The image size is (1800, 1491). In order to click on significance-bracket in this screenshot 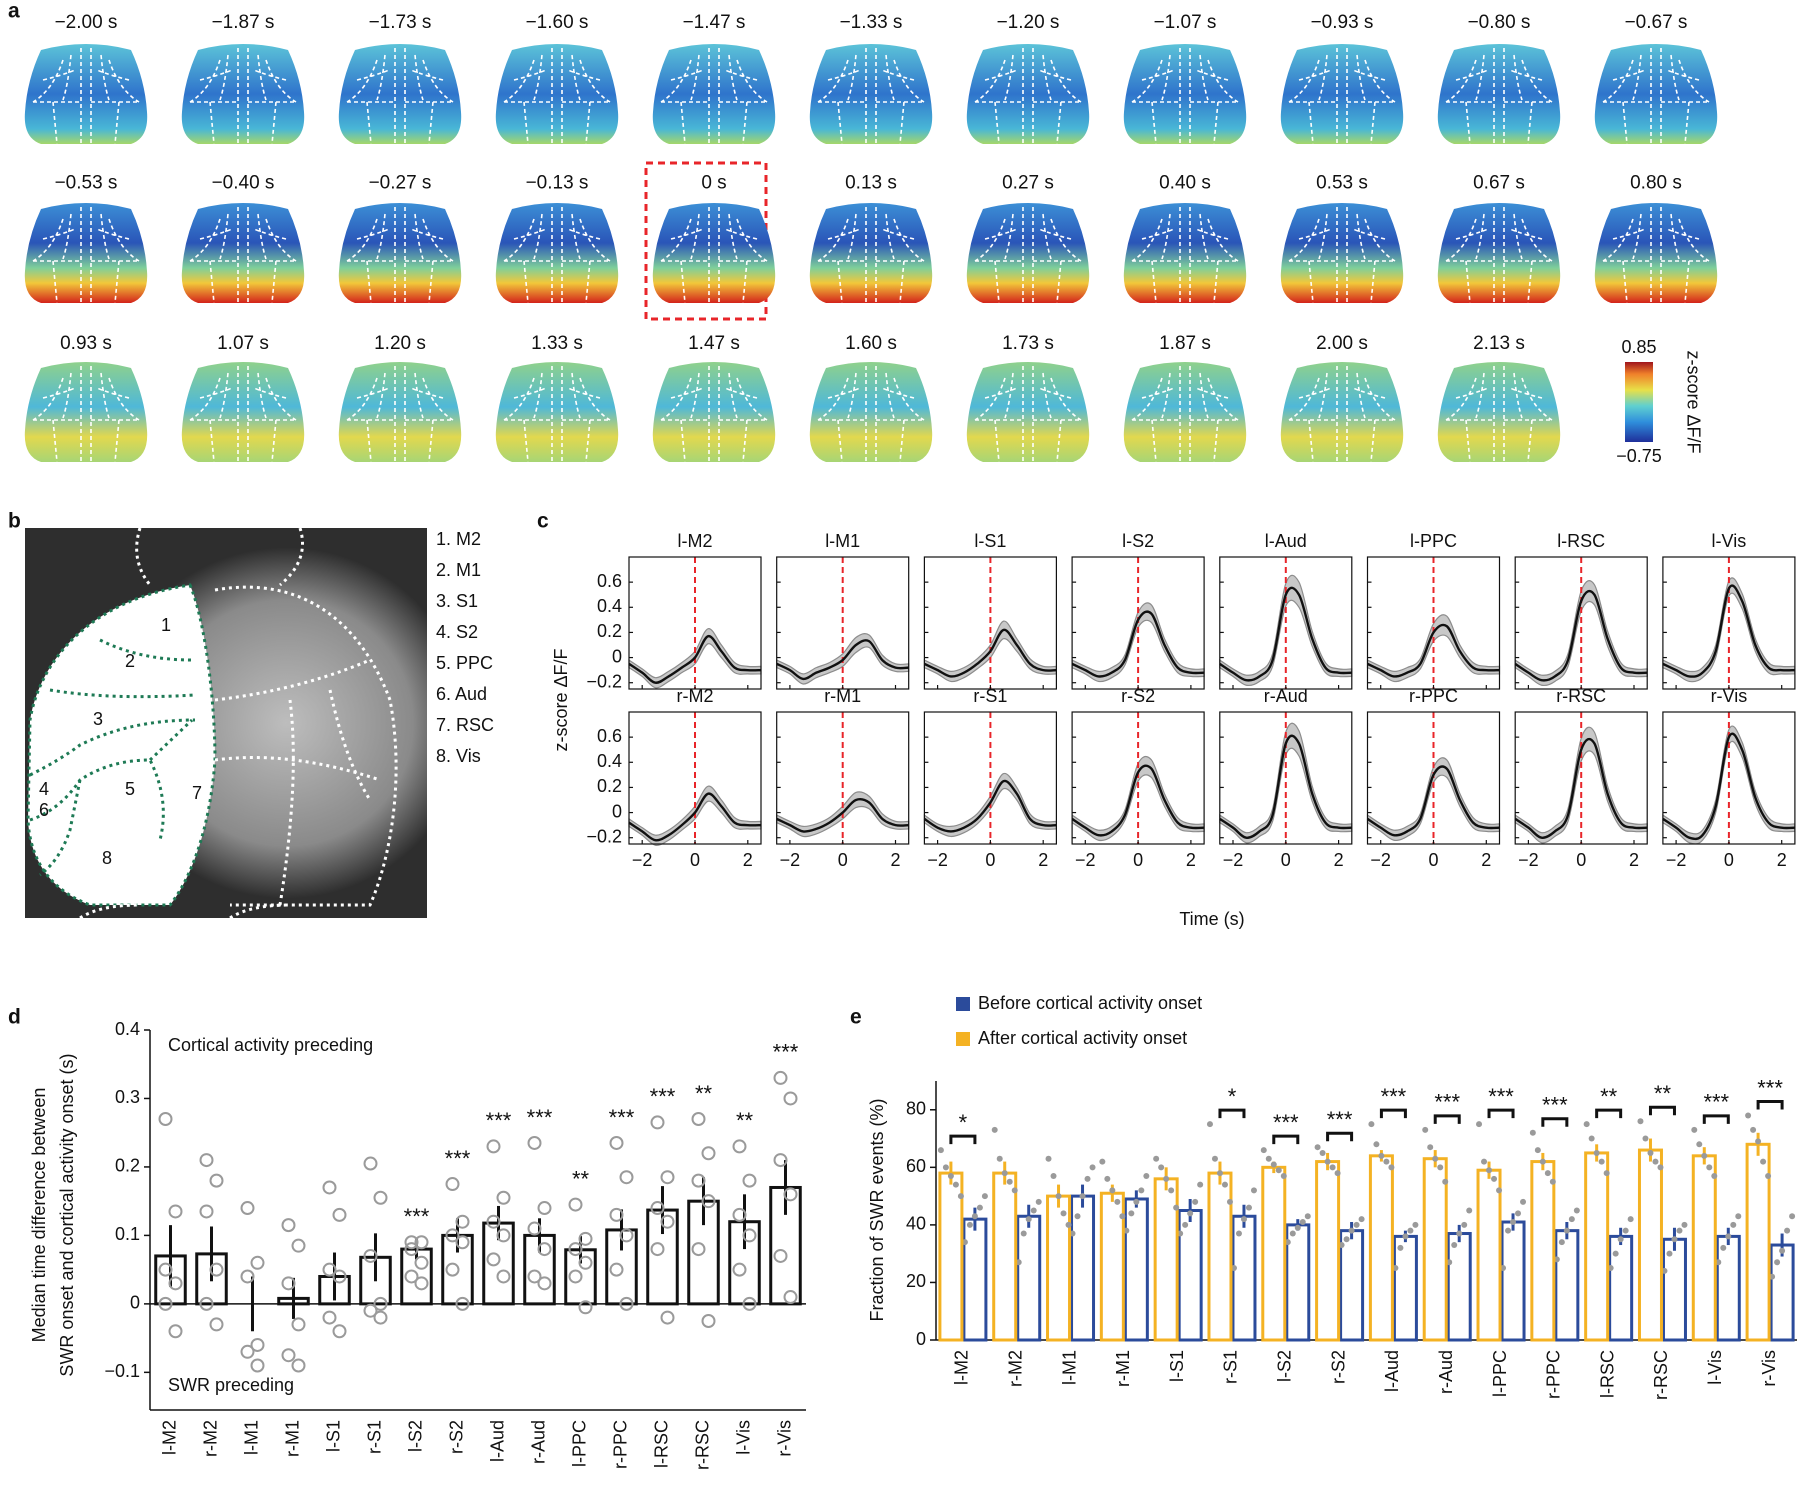, I will do `click(1447, 1119)`.